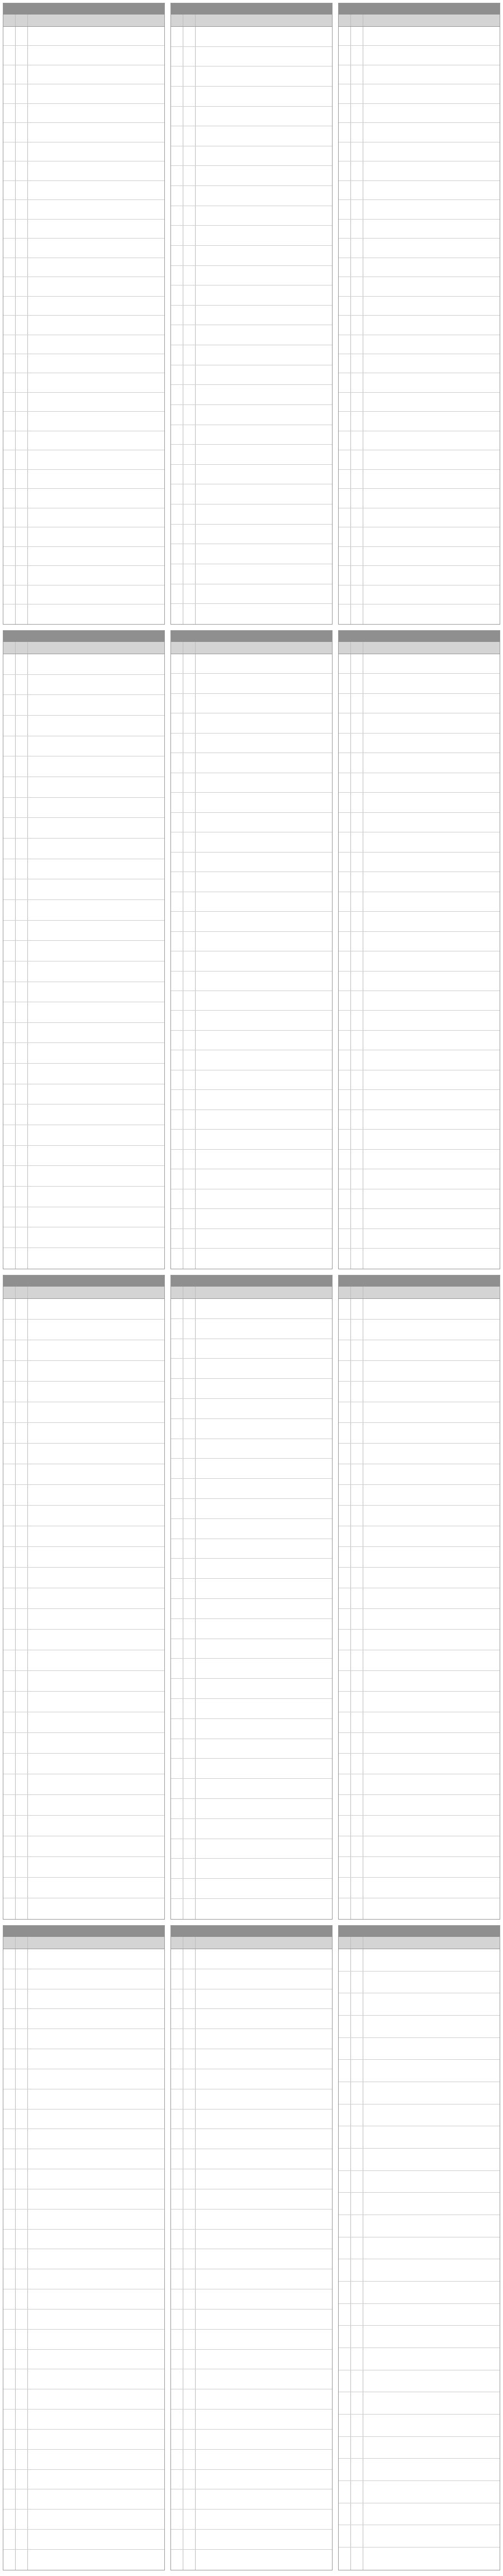 Image resolution: width=503 pixels, height=2576 pixels. I want to click on day-column-header, so click(345, 648).